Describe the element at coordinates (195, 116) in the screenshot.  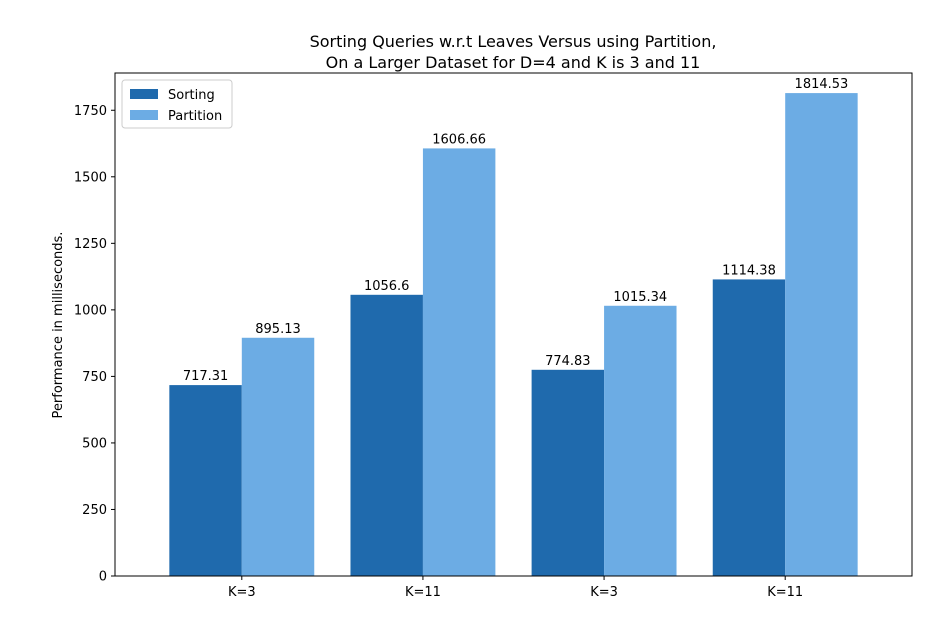
I see `legend-label-partition: Partition` at that location.